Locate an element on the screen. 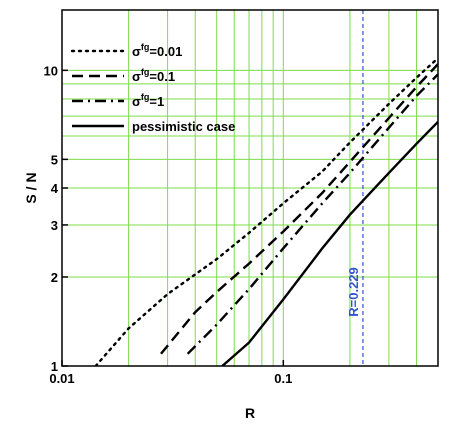  y-tick-label: 4 is located at coordinates (55, 188).